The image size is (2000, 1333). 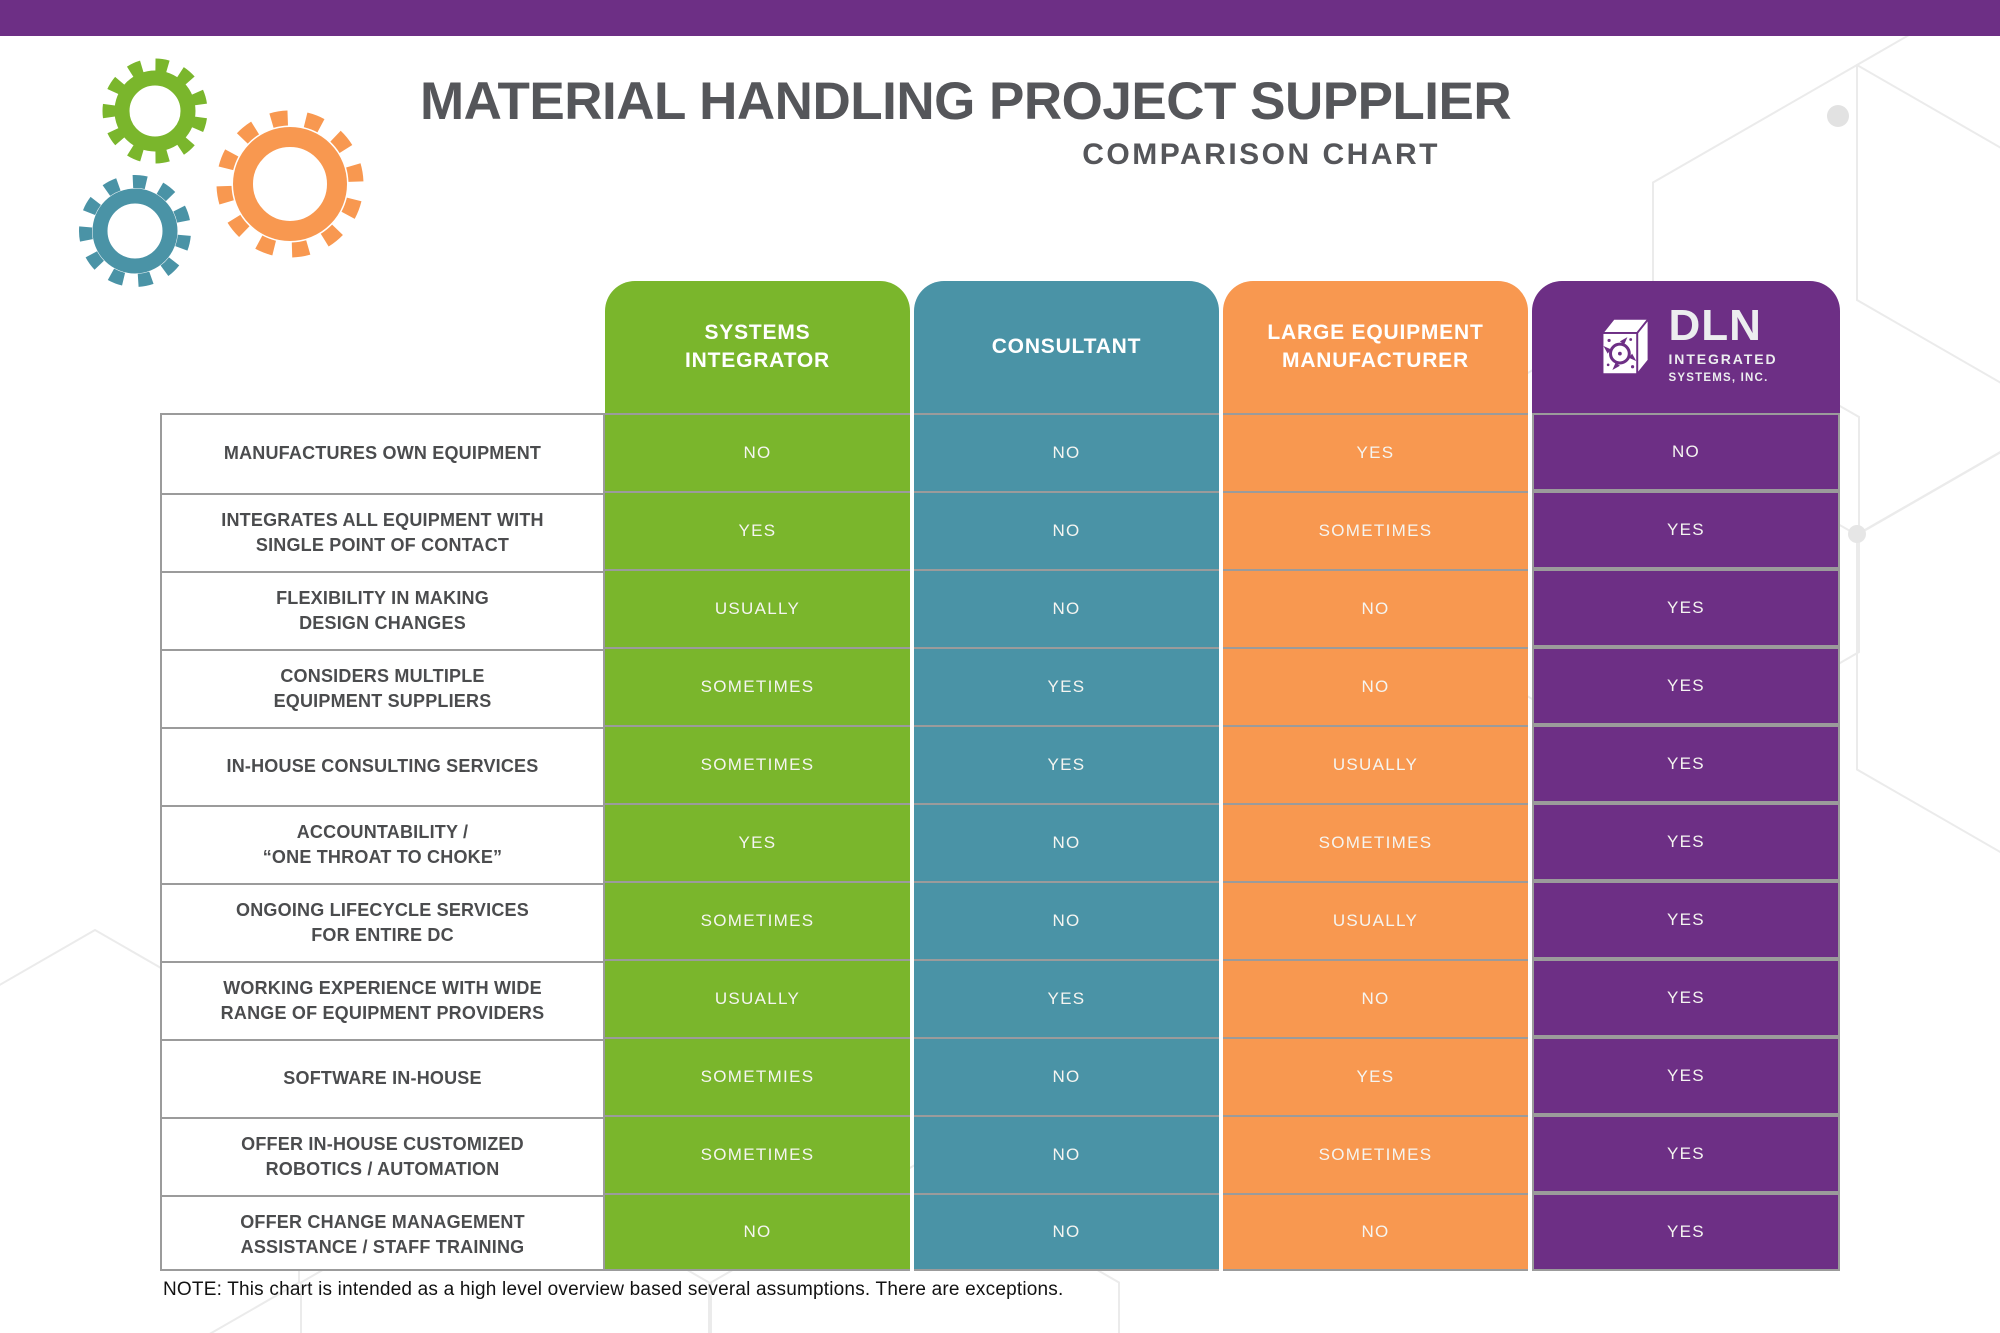 I want to click on column-header-systems-integrator: SYSTEMS INTEGRATOR, so click(x=757, y=347).